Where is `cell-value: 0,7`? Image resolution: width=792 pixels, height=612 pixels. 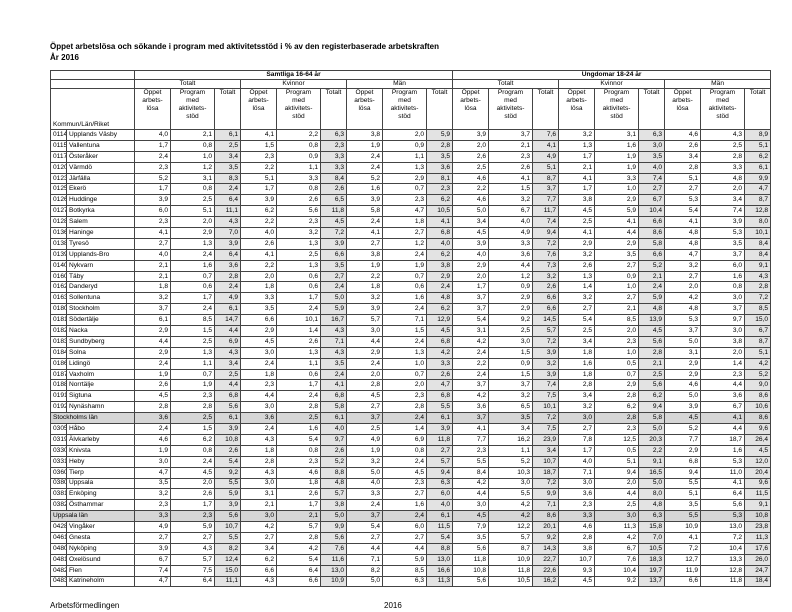 cell-value: 0,7 is located at coordinates (192, 276).